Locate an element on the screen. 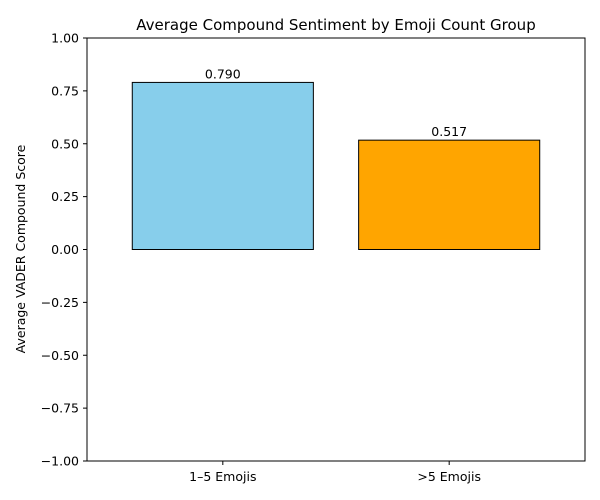 The height and width of the screenshot is (500, 600). y-axis-ticks: −1.00 −0.75 −0.50 −0.25 0.00 0.25 0.50 0.75 1.00 is located at coordinates (64, 250).